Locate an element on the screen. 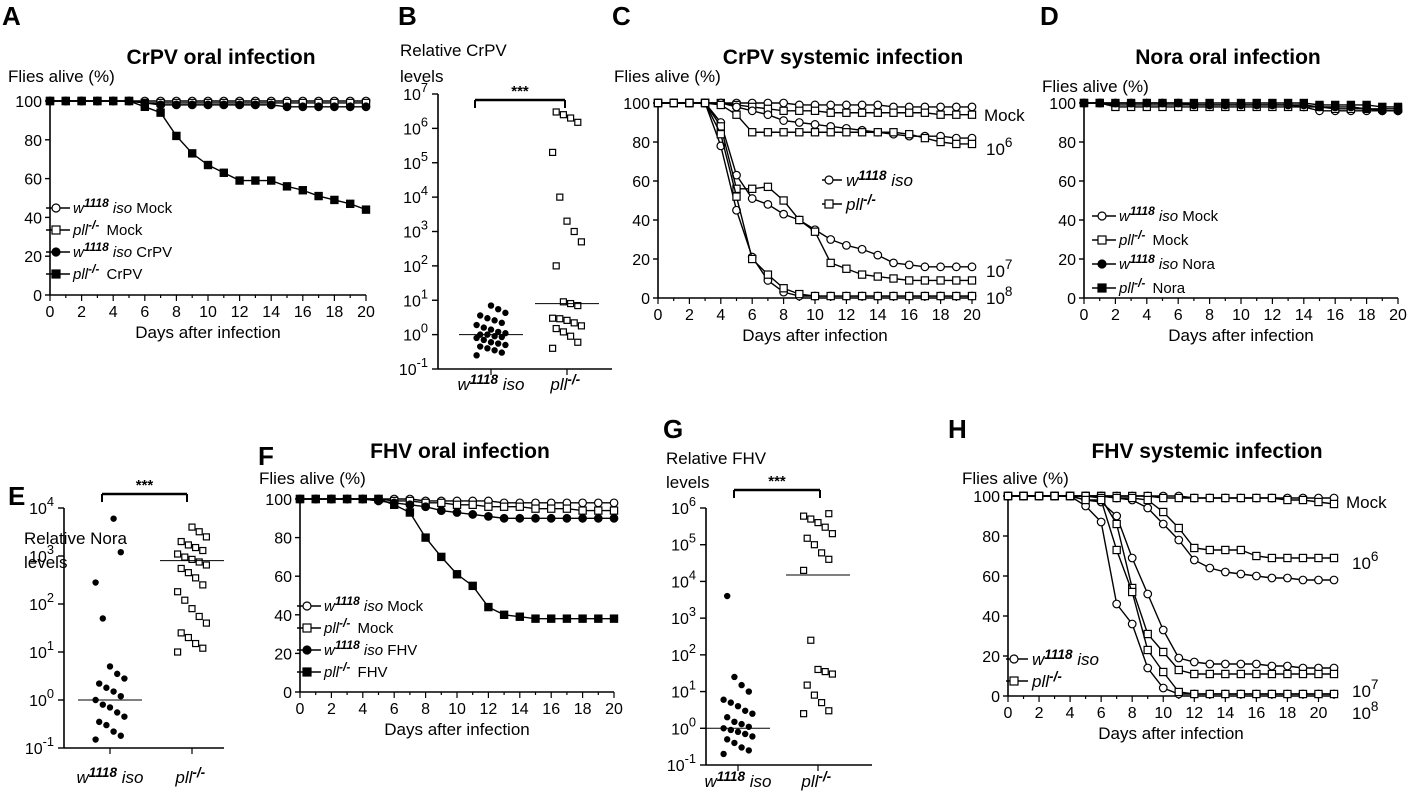 Image resolution: width=1415 pixels, height=800 pixels. legend-label: pll-/- Nora is located at coordinates (1152, 286).